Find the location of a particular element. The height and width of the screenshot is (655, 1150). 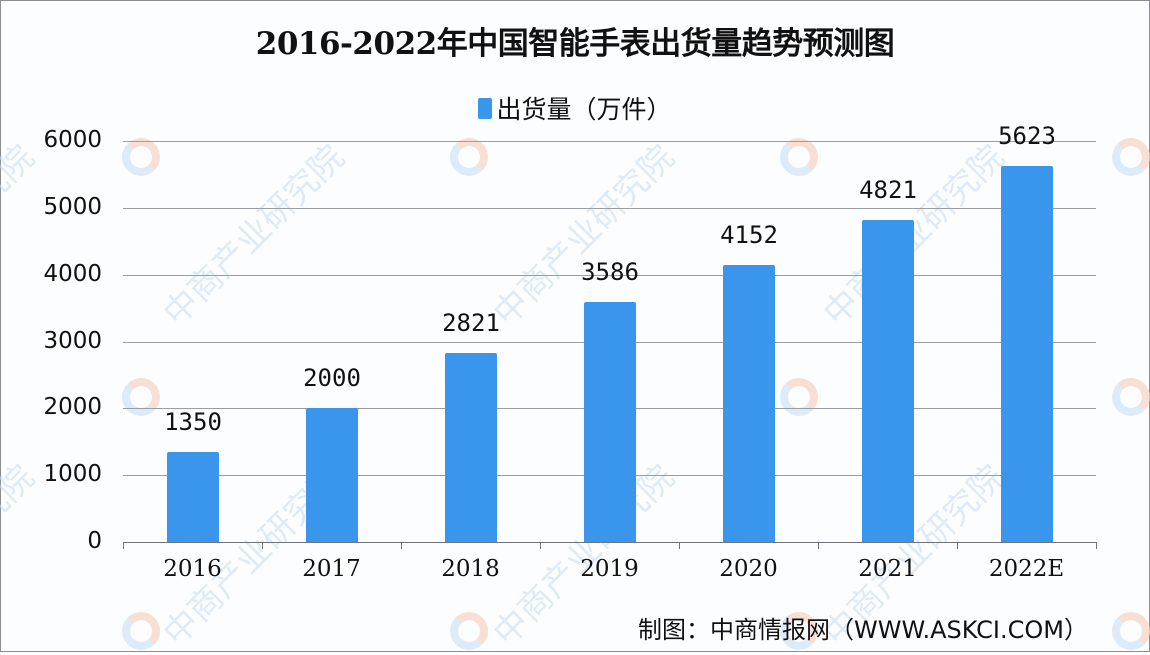

x-tick-label: 2019 is located at coordinates (609, 569).